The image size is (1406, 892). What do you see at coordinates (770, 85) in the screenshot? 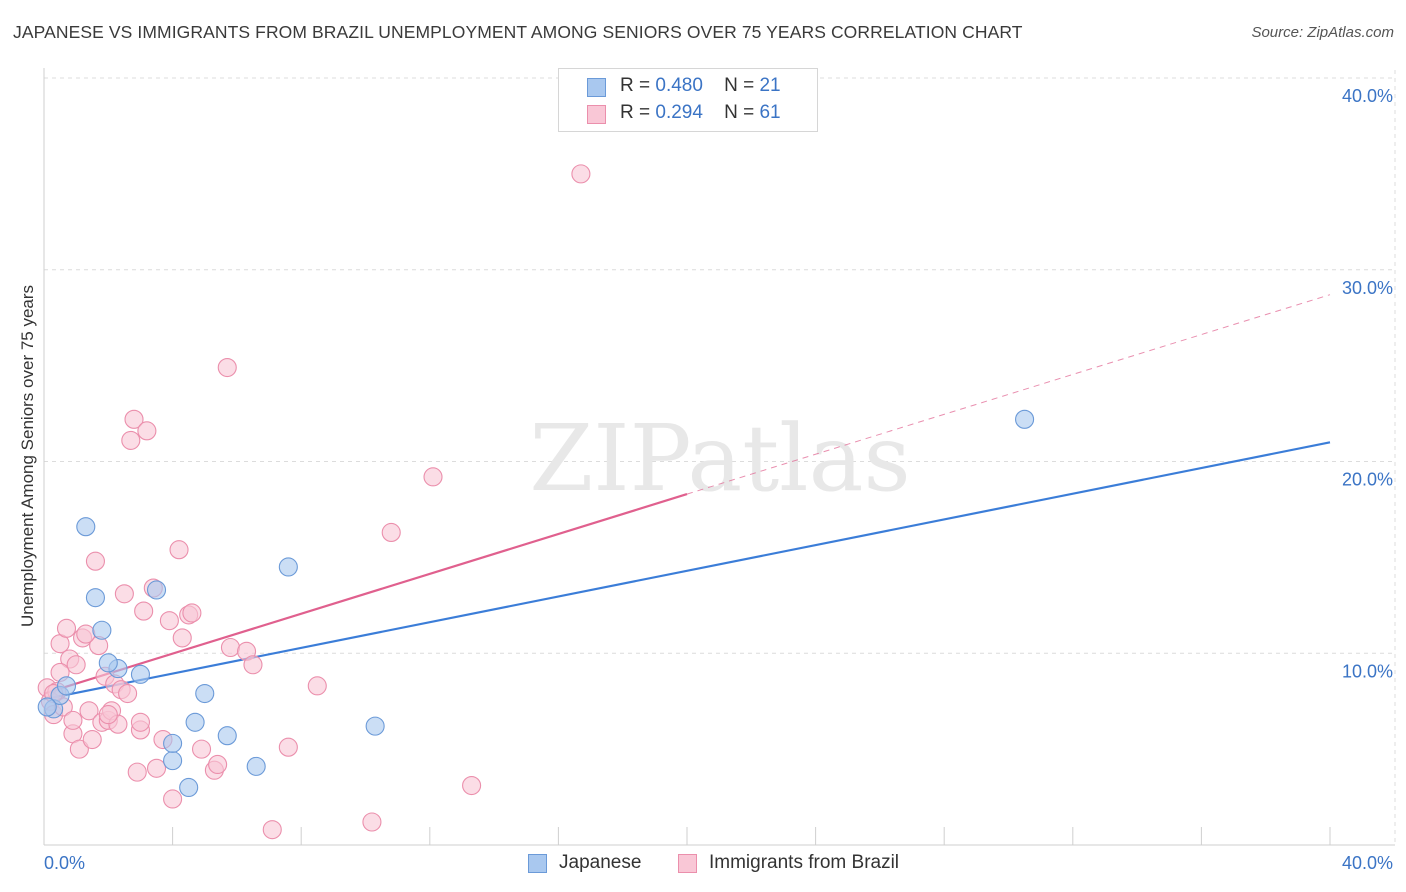
I see `n-value: 21` at bounding box center [770, 85].